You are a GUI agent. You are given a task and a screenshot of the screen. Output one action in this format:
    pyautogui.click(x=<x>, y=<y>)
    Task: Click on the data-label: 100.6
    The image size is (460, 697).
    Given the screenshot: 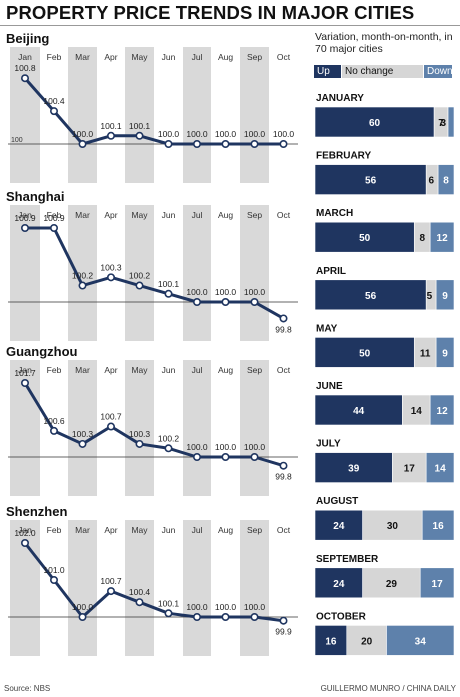 What is the action you would take?
    pyautogui.click(x=54, y=421)
    